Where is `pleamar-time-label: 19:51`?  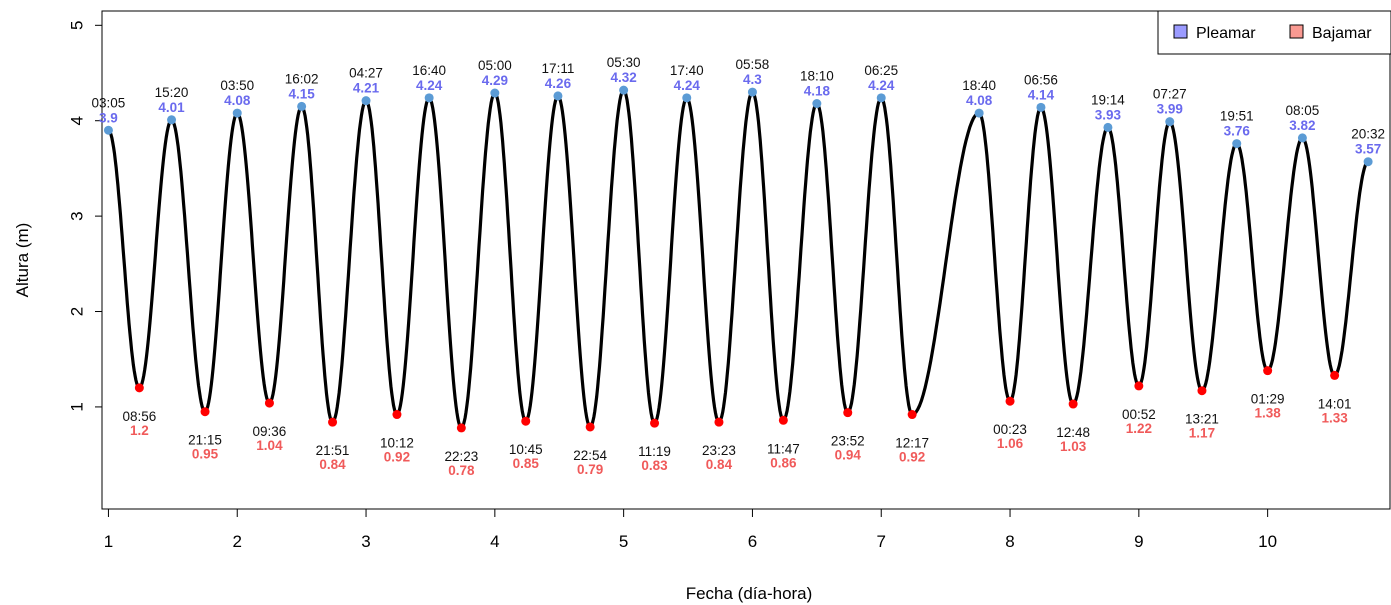
pleamar-time-label: 19:51 is located at coordinates (1237, 116).